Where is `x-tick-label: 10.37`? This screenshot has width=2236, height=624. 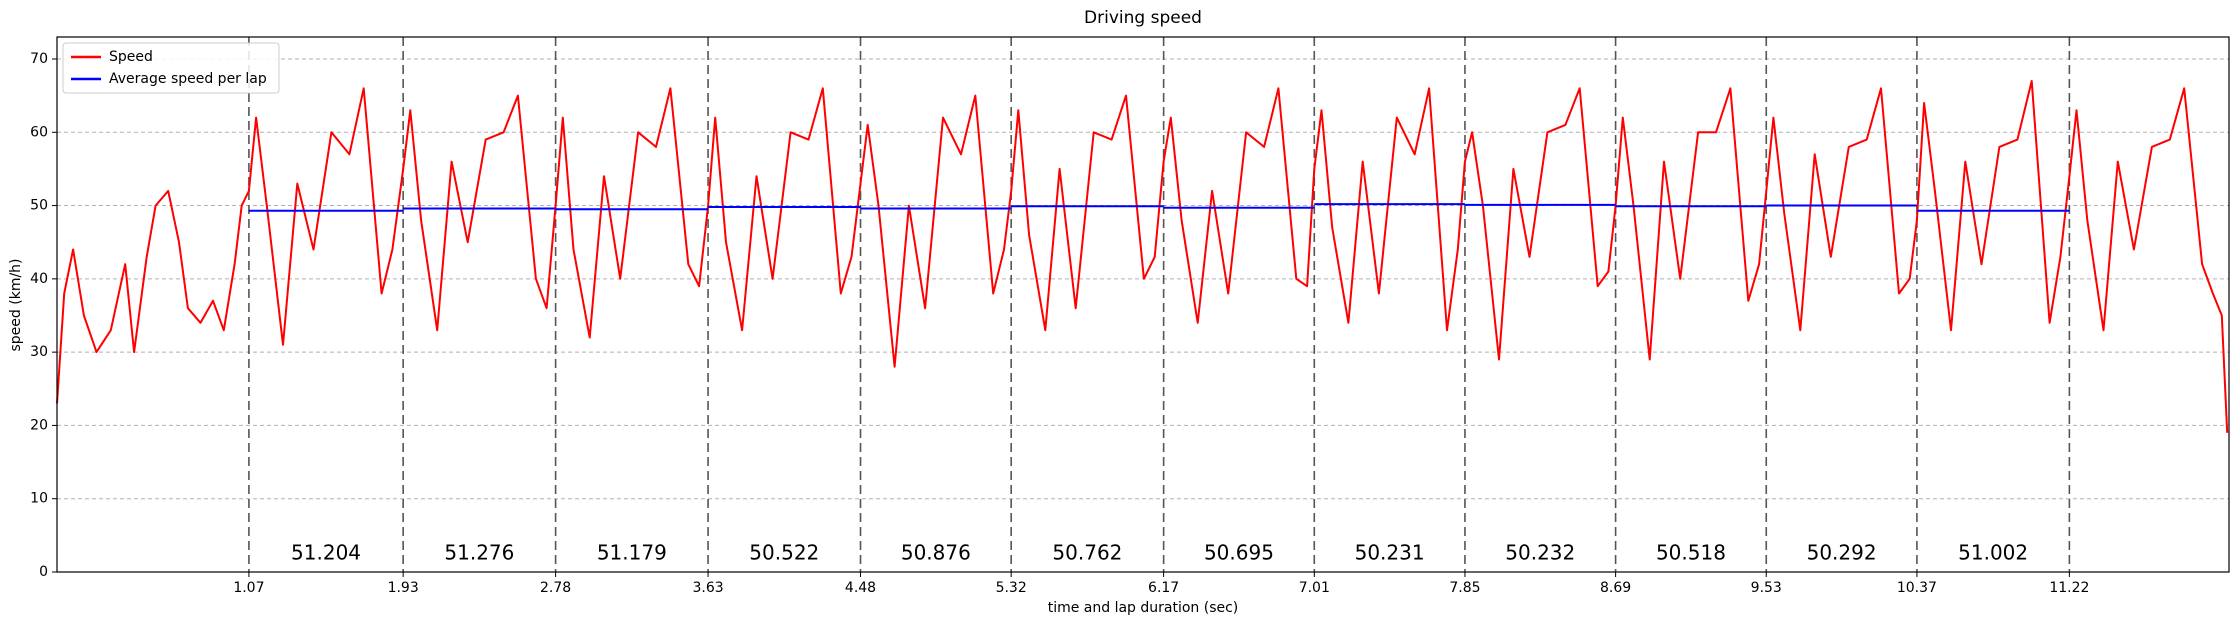
x-tick-label: 10.37 is located at coordinates (1917, 588).